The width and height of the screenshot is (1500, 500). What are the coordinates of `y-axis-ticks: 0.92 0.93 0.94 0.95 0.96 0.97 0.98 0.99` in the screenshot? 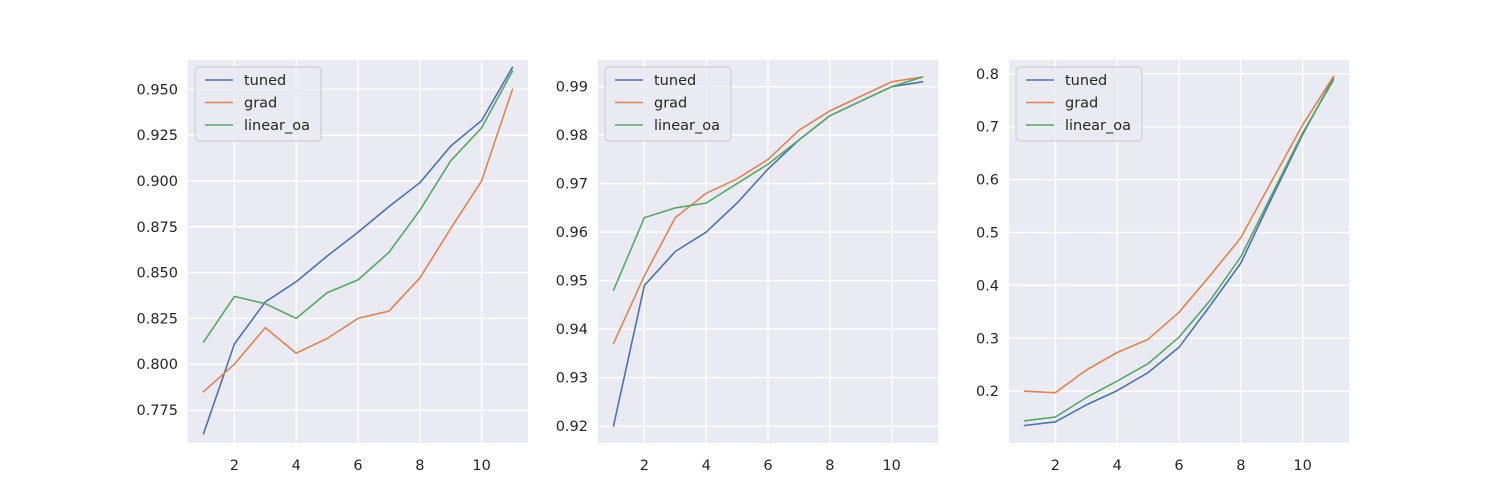 It's located at (572, 257).